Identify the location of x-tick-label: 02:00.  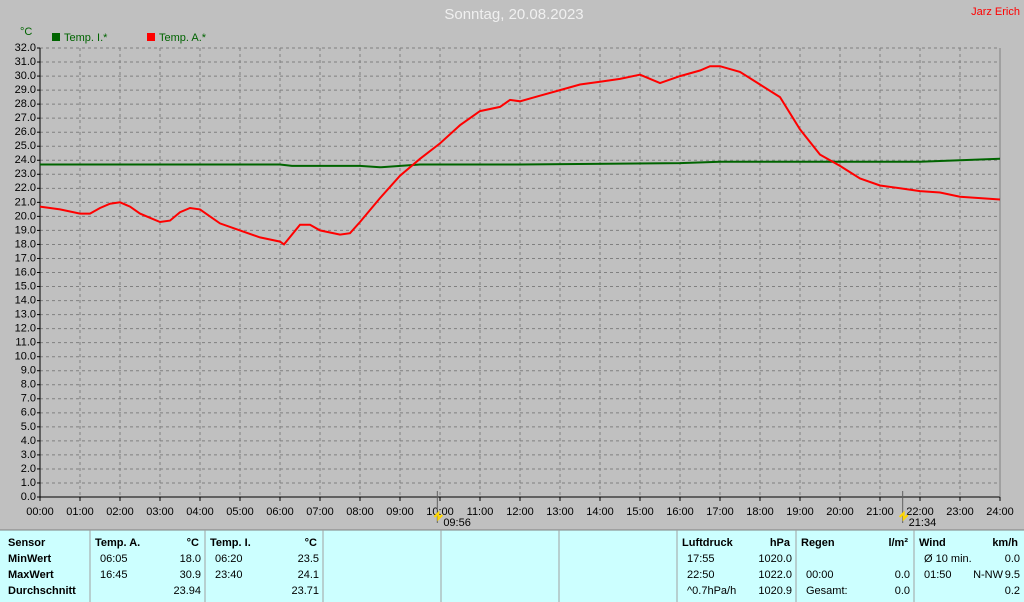
(120, 512).